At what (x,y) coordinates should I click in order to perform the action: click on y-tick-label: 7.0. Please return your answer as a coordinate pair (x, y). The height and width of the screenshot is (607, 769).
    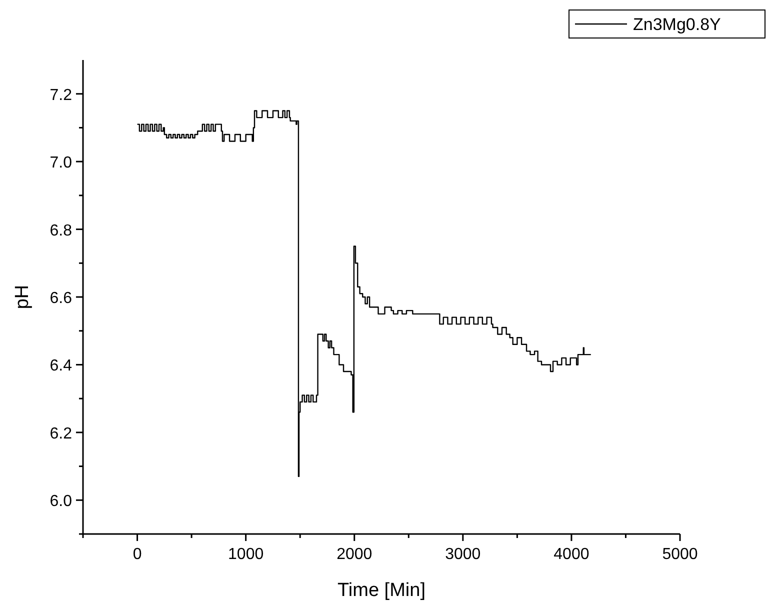
    Looking at the image, I should click on (61, 163).